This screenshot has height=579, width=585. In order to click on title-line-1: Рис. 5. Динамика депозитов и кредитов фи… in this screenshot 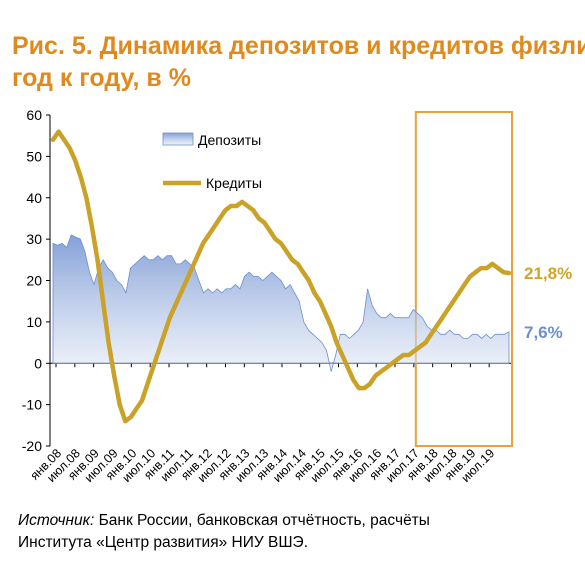, I will do `click(298, 46)`.